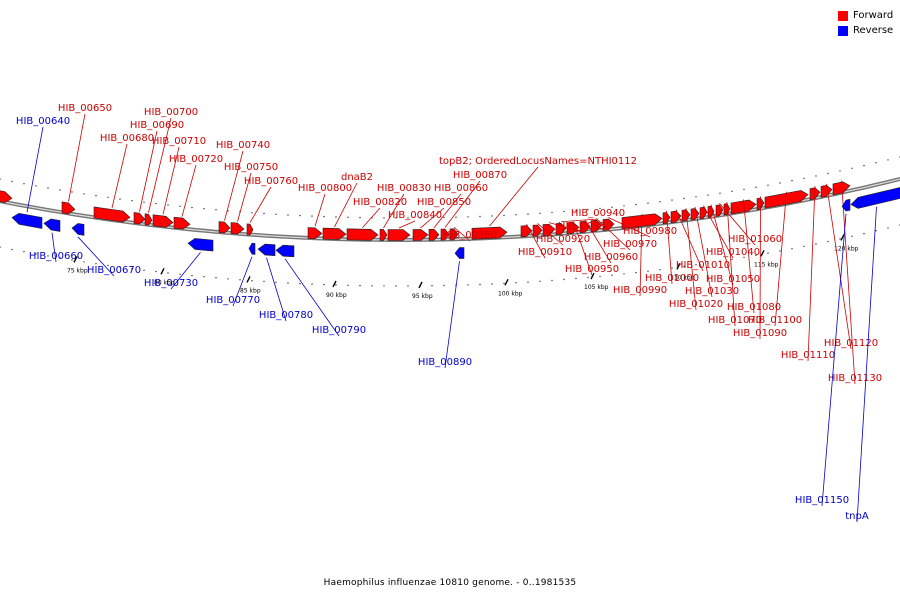 This screenshot has height=600, width=900. I want to click on svg-text: HIB_00700, so click(171, 112).